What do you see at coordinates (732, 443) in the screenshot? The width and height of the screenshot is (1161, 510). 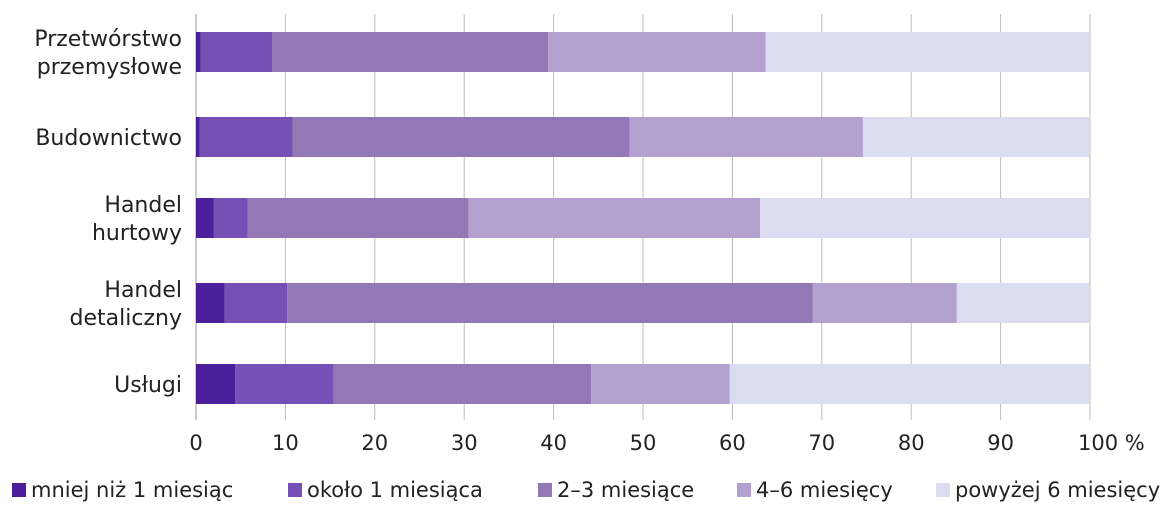 I see `x-tick-label: 60` at bounding box center [732, 443].